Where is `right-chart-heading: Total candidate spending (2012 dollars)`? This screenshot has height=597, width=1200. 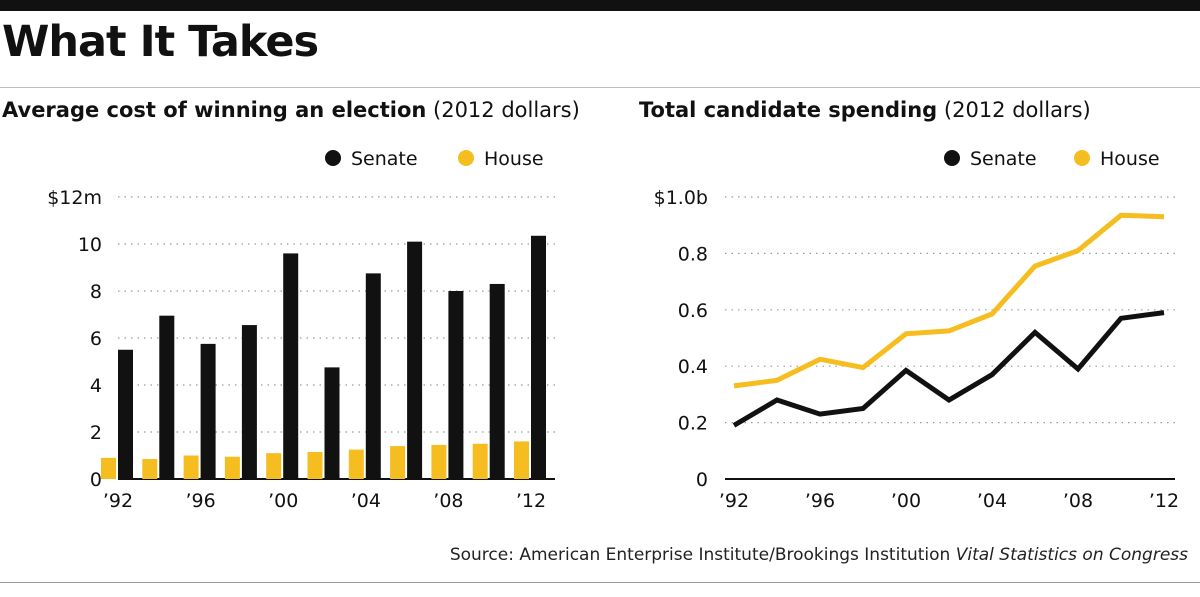
right-chart-heading: Total candidate spending (2012 dollars) is located at coordinates (865, 110).